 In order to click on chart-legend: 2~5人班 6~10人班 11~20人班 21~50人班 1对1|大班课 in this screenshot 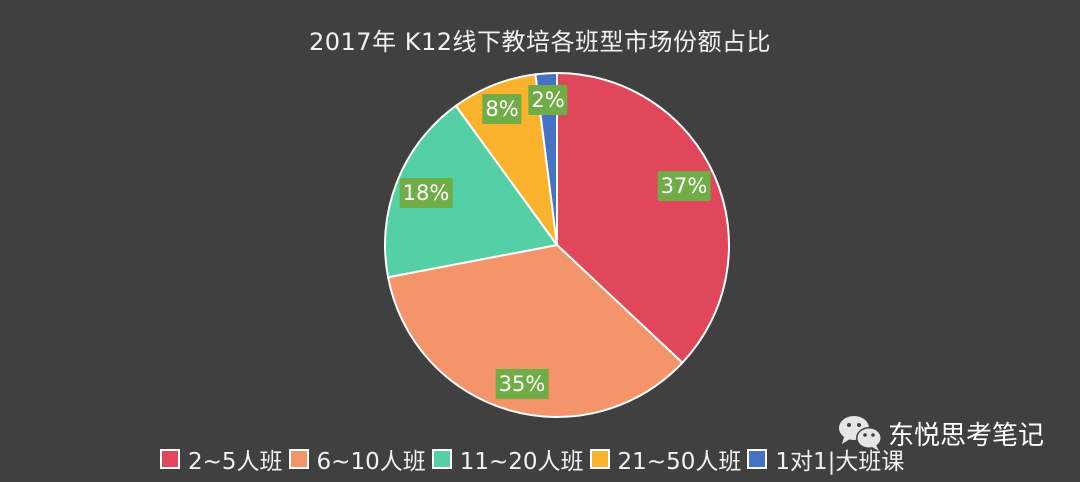, I will do `click(535, 459)`.